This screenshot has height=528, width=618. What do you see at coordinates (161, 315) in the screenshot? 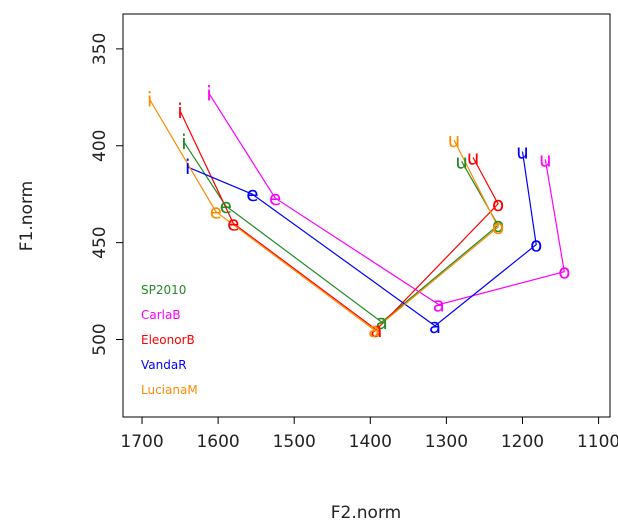
I see `legend-entry: CarlaB` at bounding box center [161, 315].